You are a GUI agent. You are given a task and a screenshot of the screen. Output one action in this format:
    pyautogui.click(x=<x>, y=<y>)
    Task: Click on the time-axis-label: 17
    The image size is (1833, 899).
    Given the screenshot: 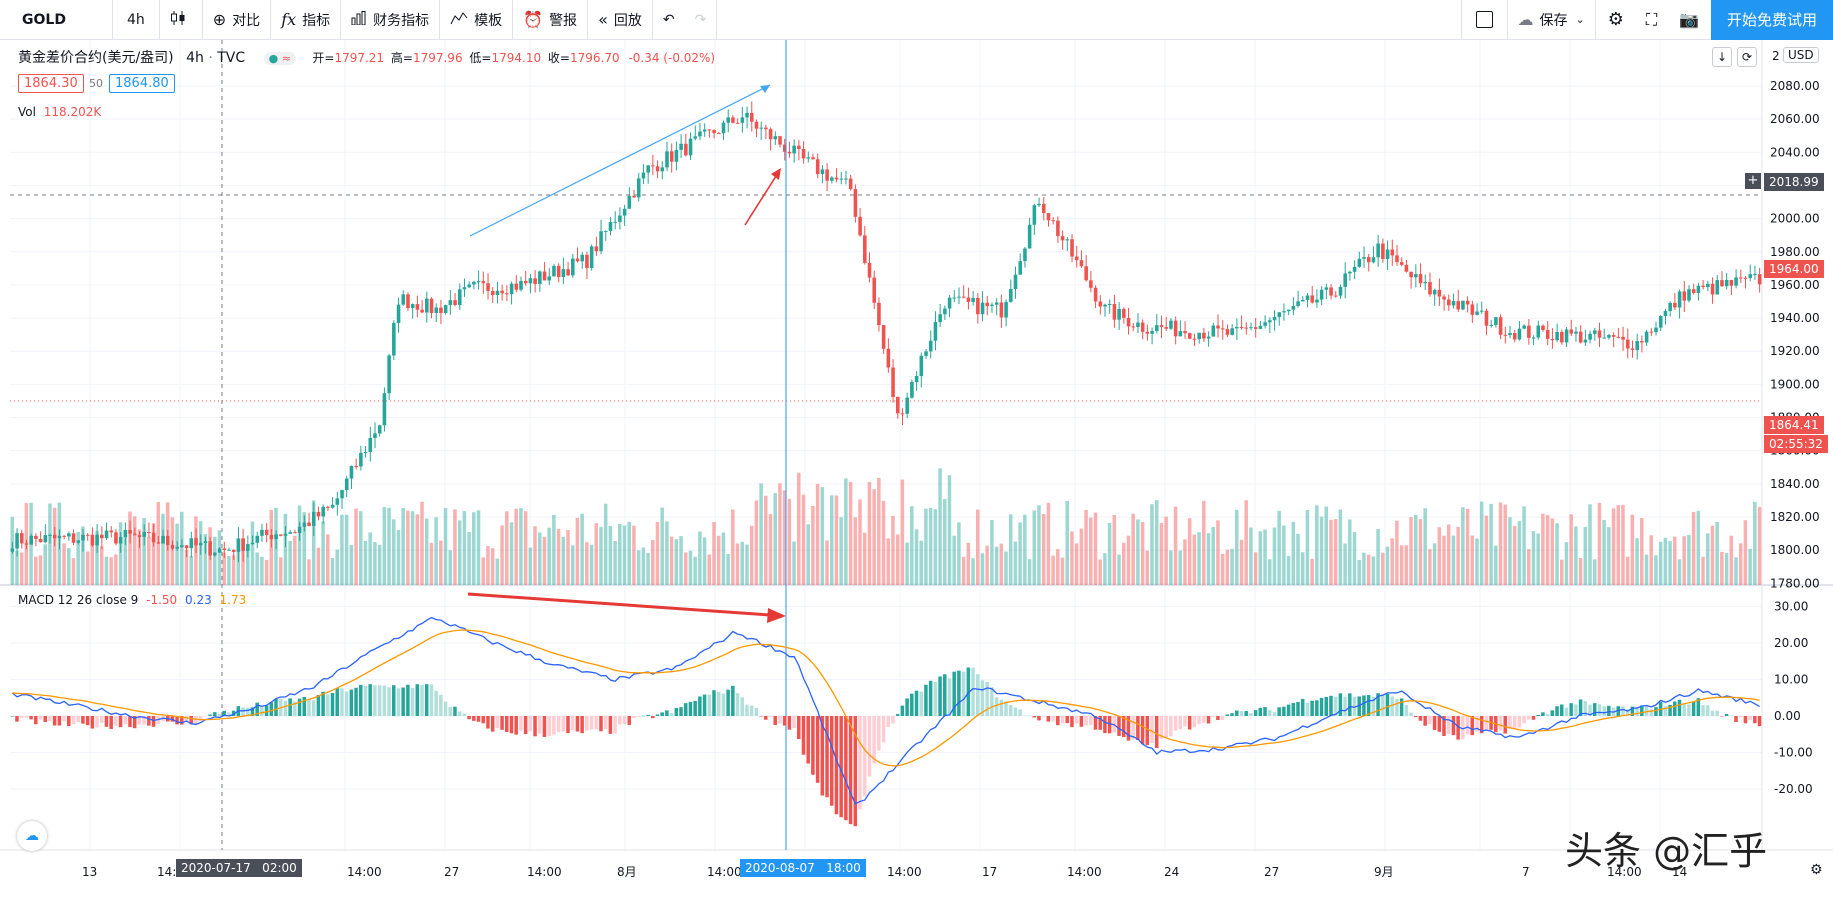 What is the action you would take?
    pyautogui.click(x=989, y=872)
    